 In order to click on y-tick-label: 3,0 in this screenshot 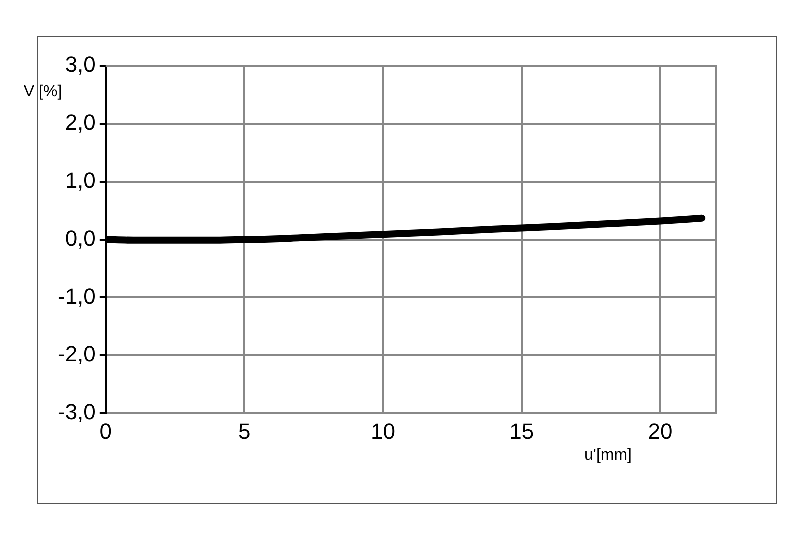, I will do `click(80, 65)`.